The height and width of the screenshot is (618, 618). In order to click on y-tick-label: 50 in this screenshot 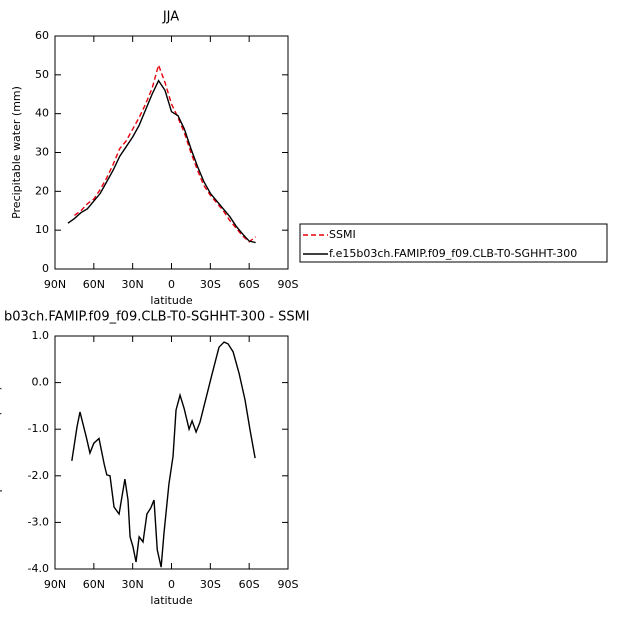, I will do `click(42, 74)`.